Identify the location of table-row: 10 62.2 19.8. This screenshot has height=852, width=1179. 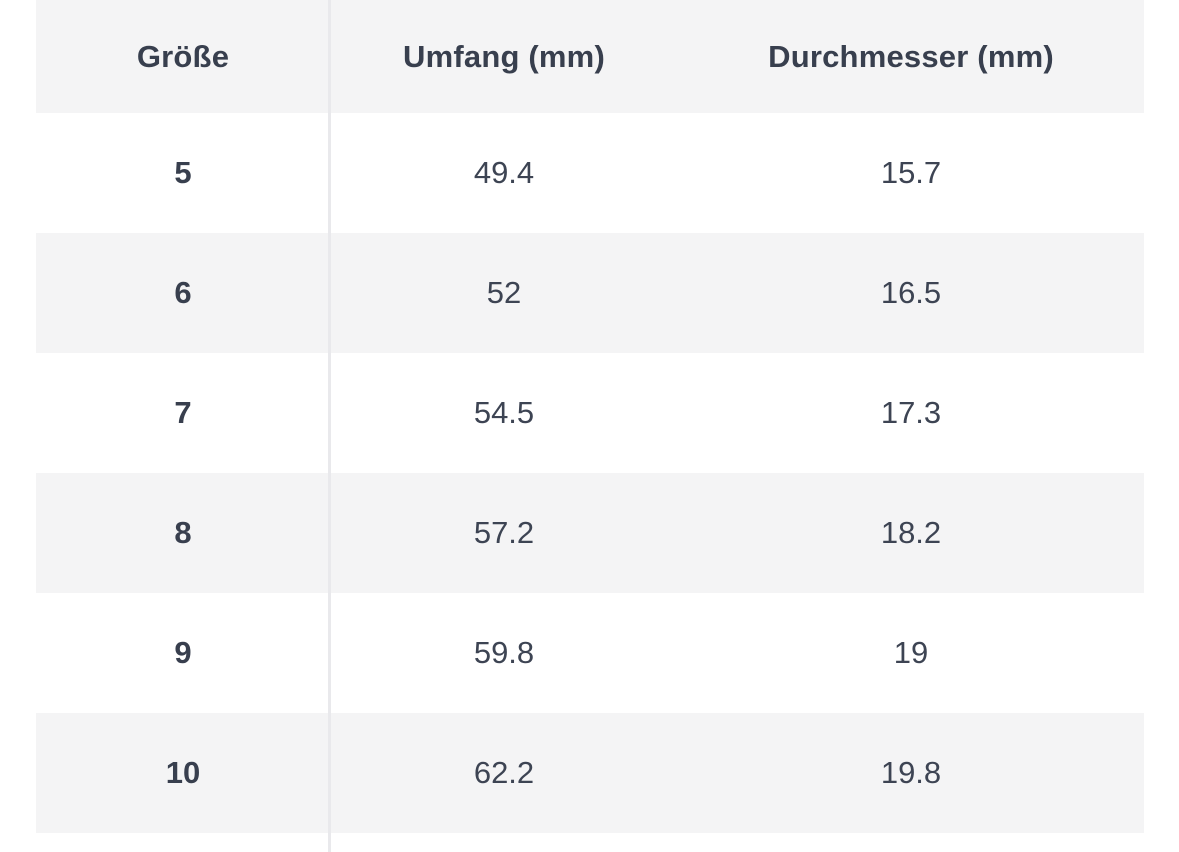
(590, 773).